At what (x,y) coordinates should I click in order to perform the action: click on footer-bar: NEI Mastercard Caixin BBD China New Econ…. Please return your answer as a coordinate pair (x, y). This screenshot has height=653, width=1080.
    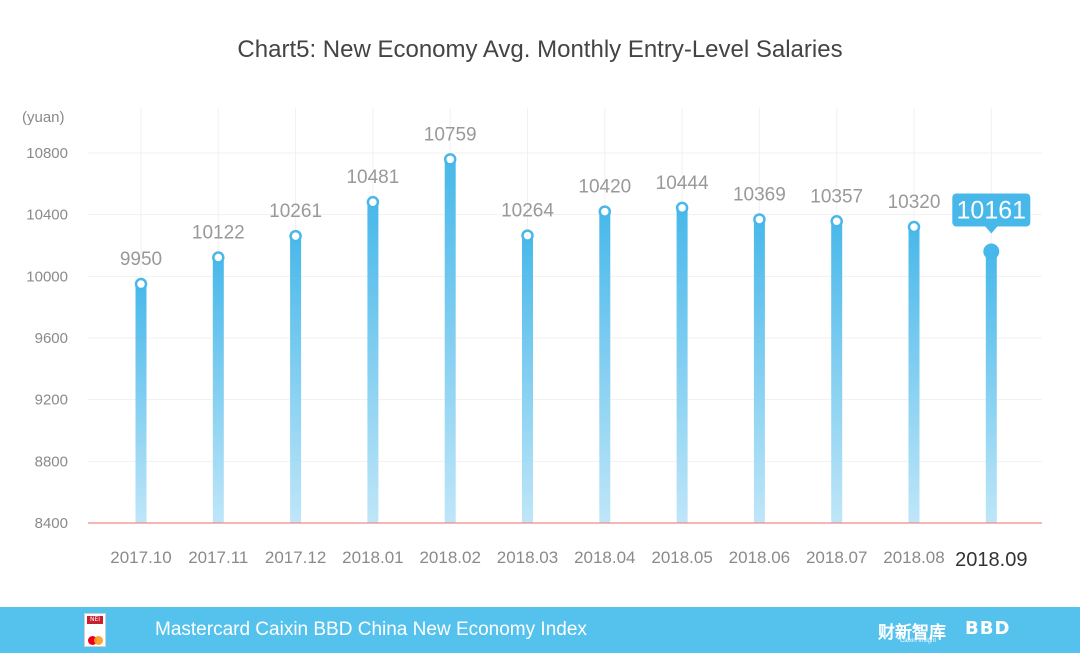
    Looking at the image, I should click on (540, 630).